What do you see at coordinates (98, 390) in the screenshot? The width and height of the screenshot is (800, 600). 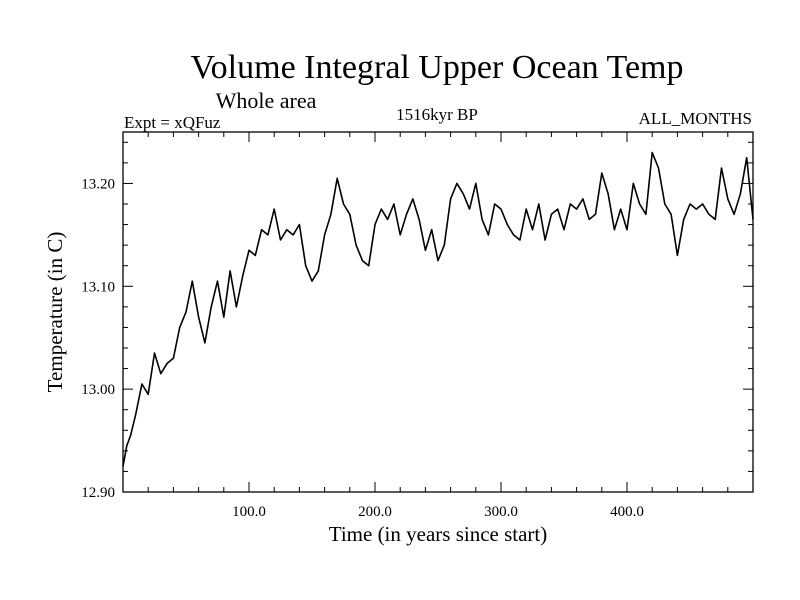 I see `y-tick-label: 13.00` at bounding box center [98, 390].